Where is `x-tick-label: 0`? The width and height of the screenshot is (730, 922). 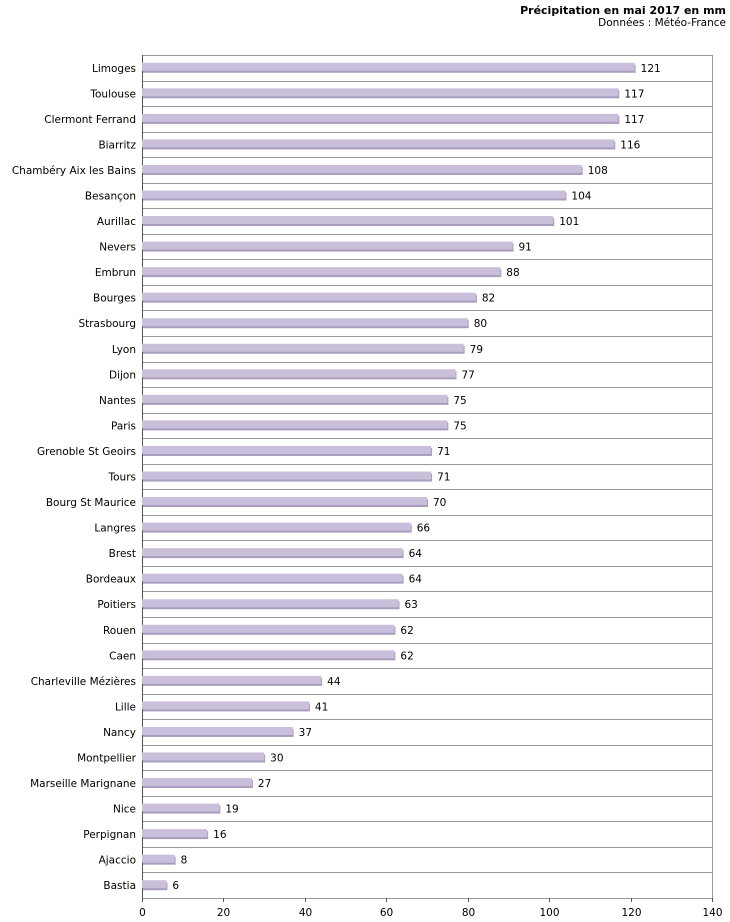 x-tick-label: 0 is located at coordinates (142, 913).